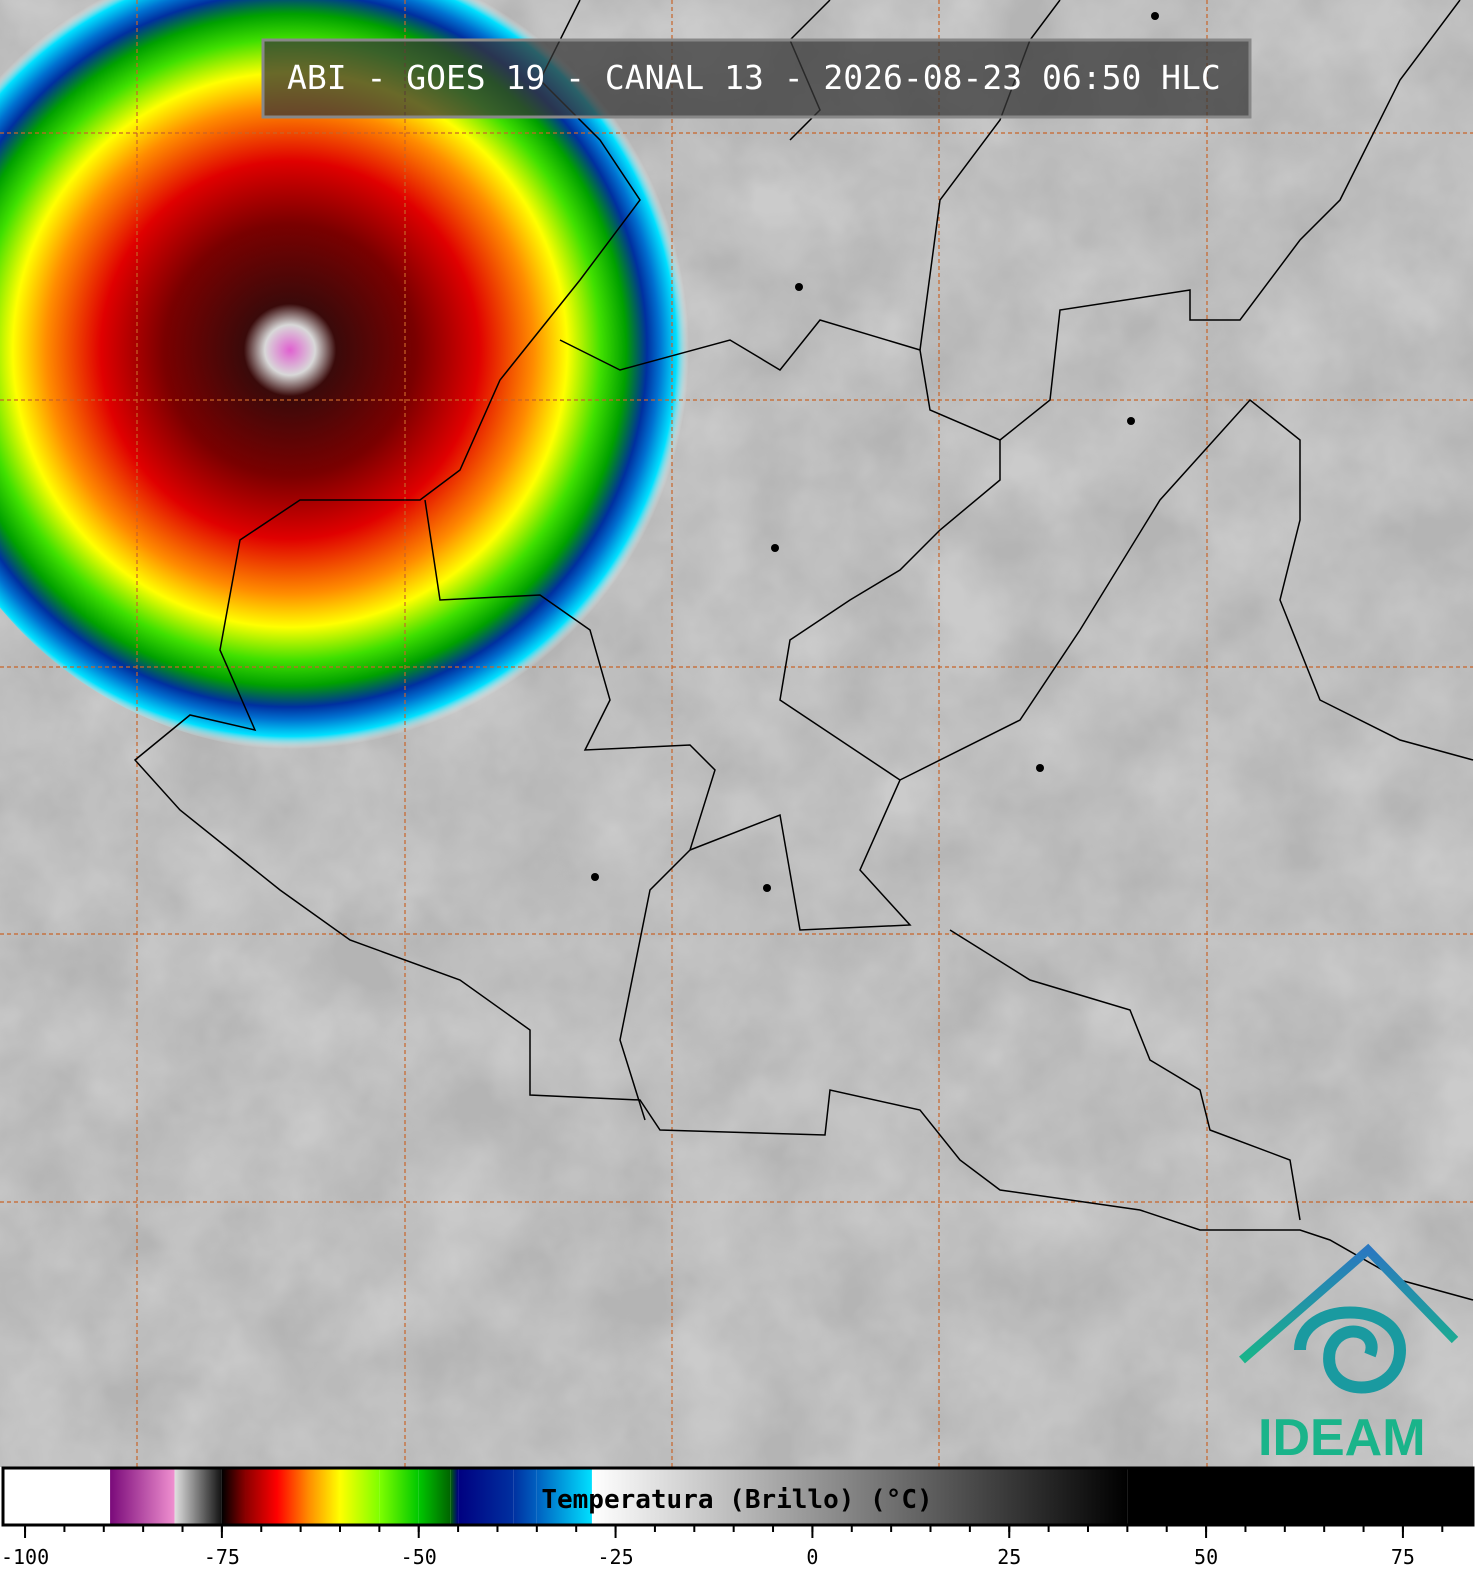 This screenshot has width=1481, height=1577. I want to click on tick-label: 0, so click(812, 1557).